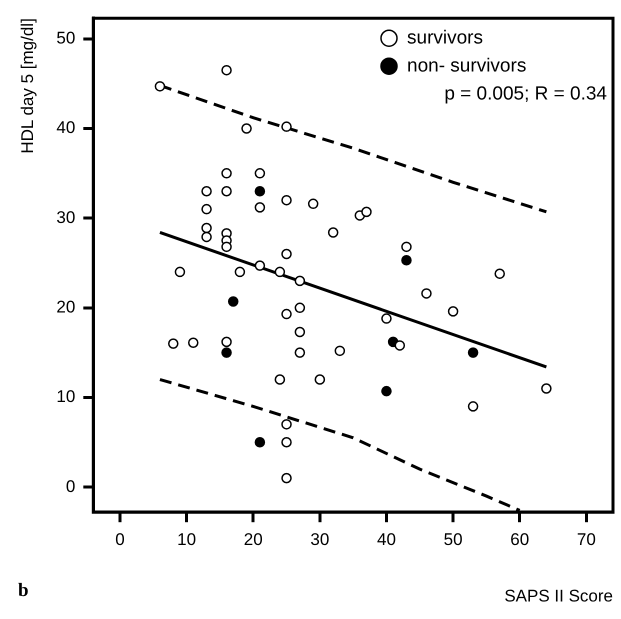 Image resolution: width=621 pixels, height=619 pixels. Describe the element at coordinates (120, 540) in the screenshot. I see `x-tick-label: 0` at that location.